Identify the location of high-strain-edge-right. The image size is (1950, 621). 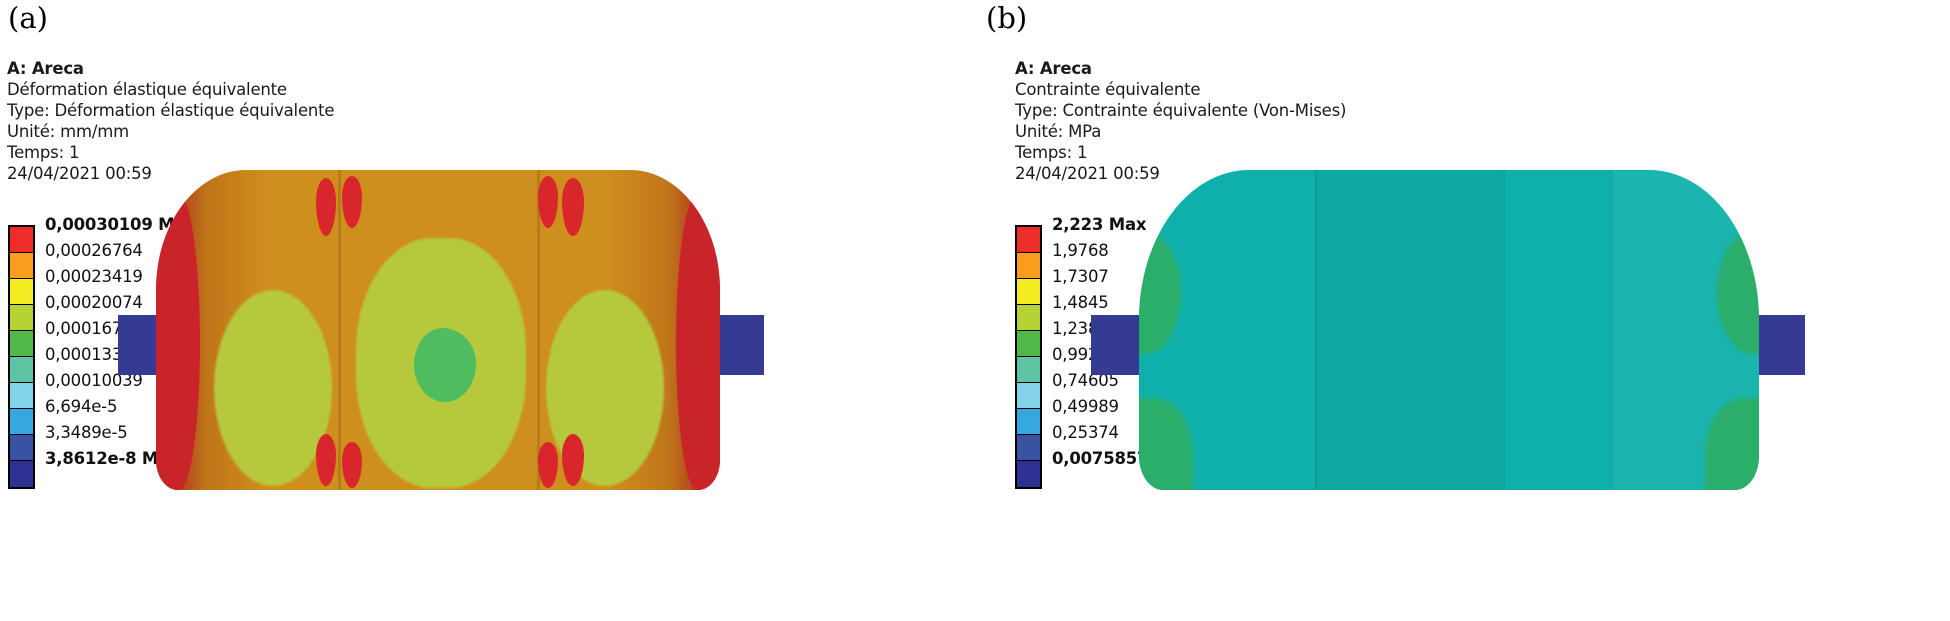
(698, 343).